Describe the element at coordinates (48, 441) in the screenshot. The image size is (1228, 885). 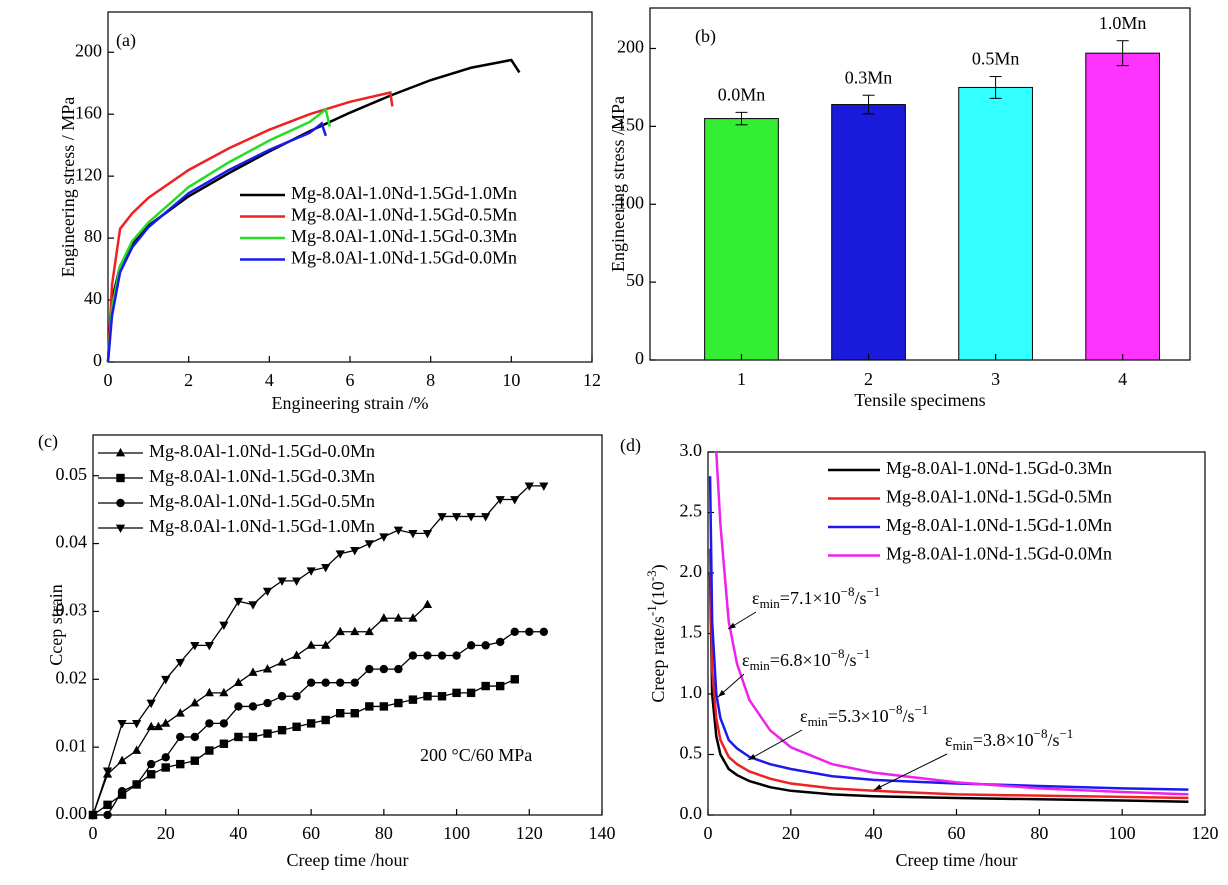
I see `panel-label: (c)` at that location.